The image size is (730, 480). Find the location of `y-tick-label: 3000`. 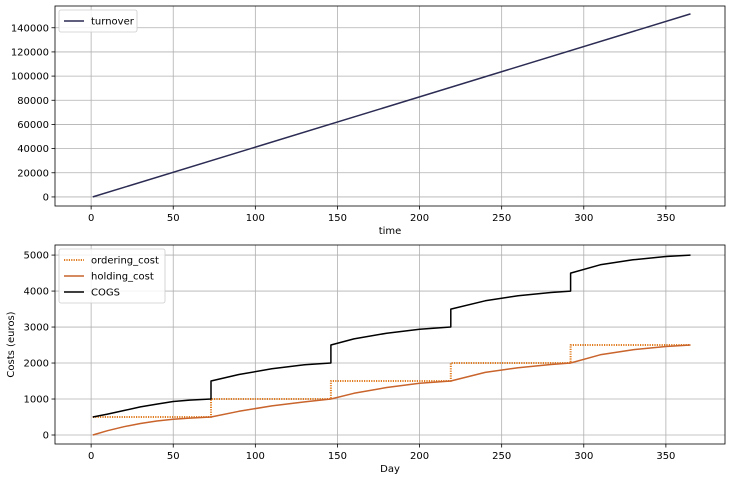

y-tick-label: 3000 is located at coordinates (36, 328).